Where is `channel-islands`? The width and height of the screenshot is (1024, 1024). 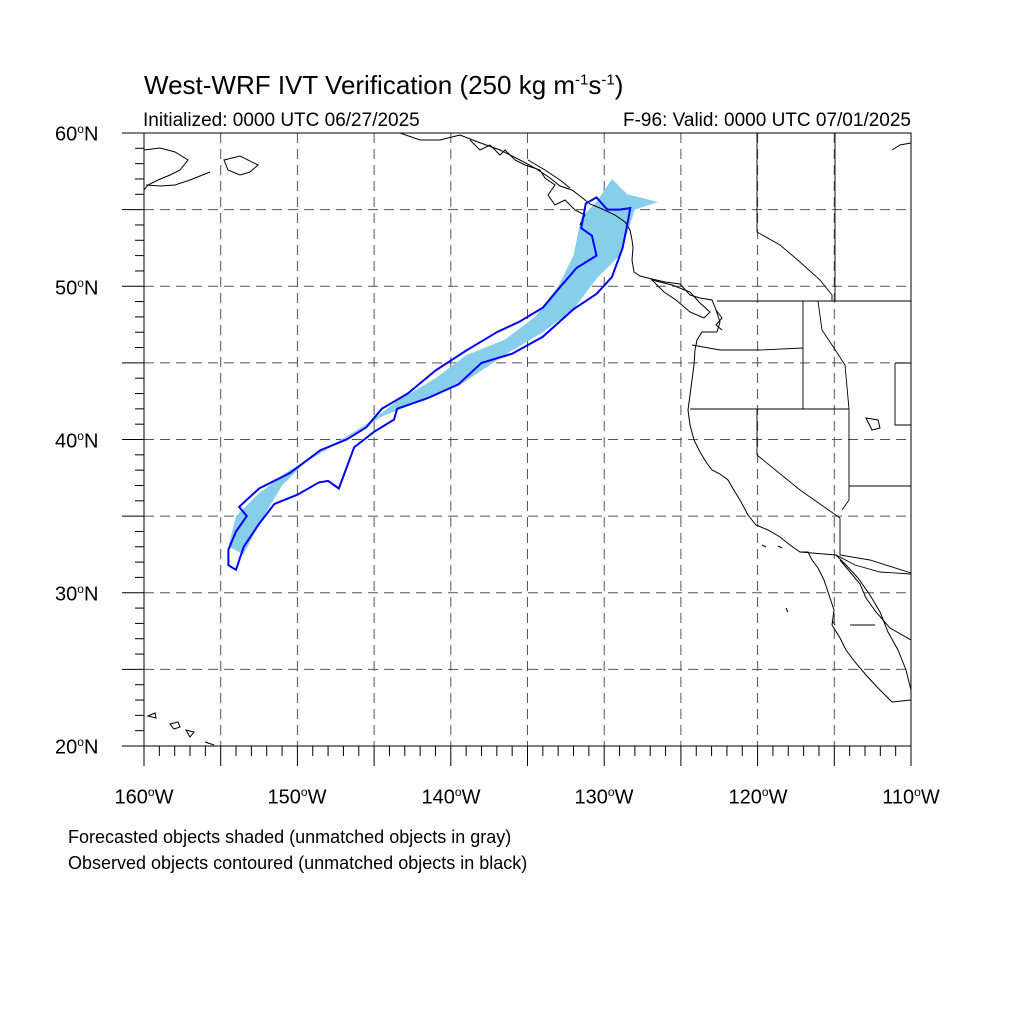
channel-islands is located at coordinates (821, 521).